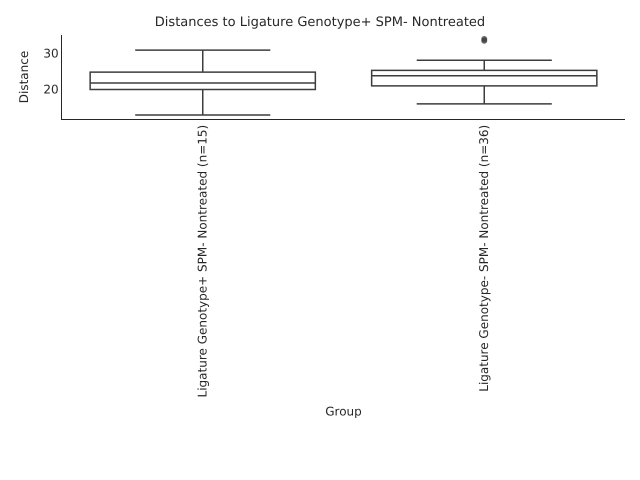  I want to click on y-tick-label: 20, so click(51, 89).